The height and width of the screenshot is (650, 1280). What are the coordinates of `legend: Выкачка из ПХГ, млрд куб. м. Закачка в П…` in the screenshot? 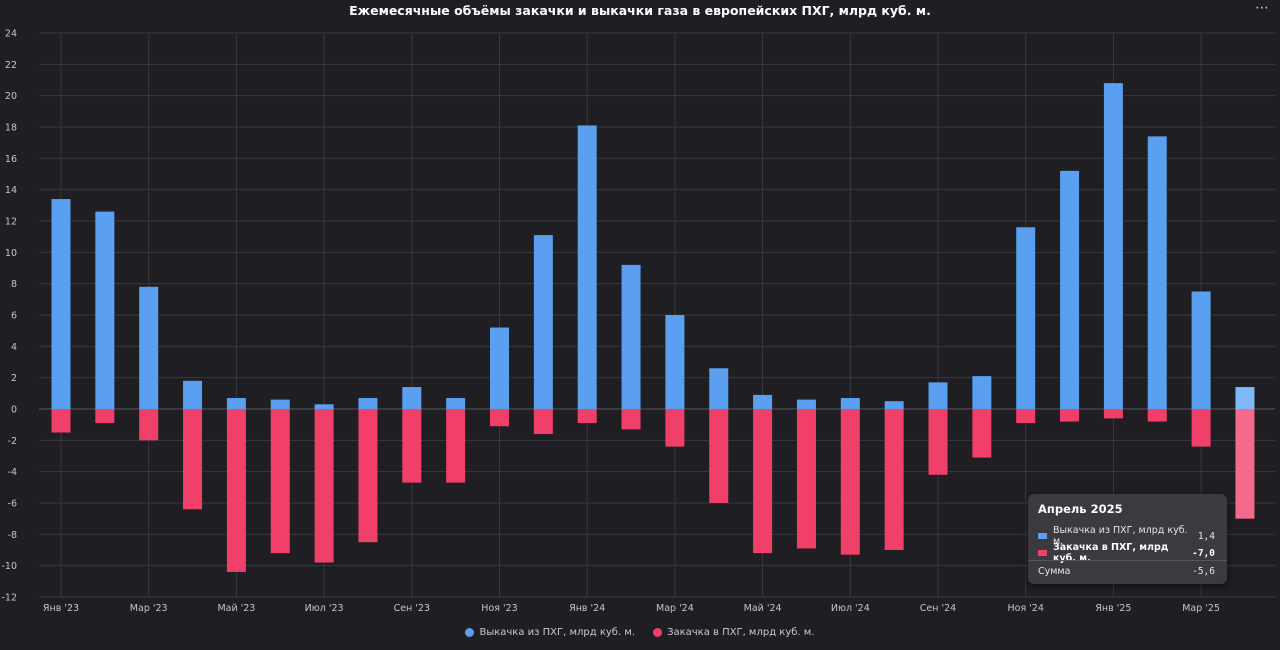 It's located at (640, 632).